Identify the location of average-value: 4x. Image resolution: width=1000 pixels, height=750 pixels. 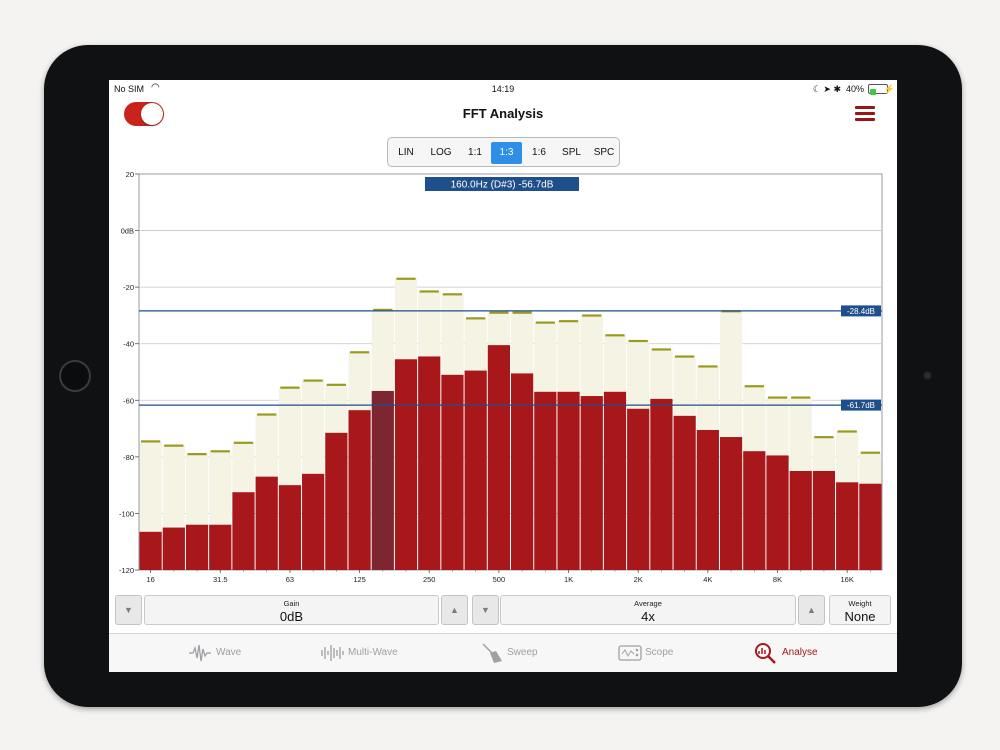
(648, 616).